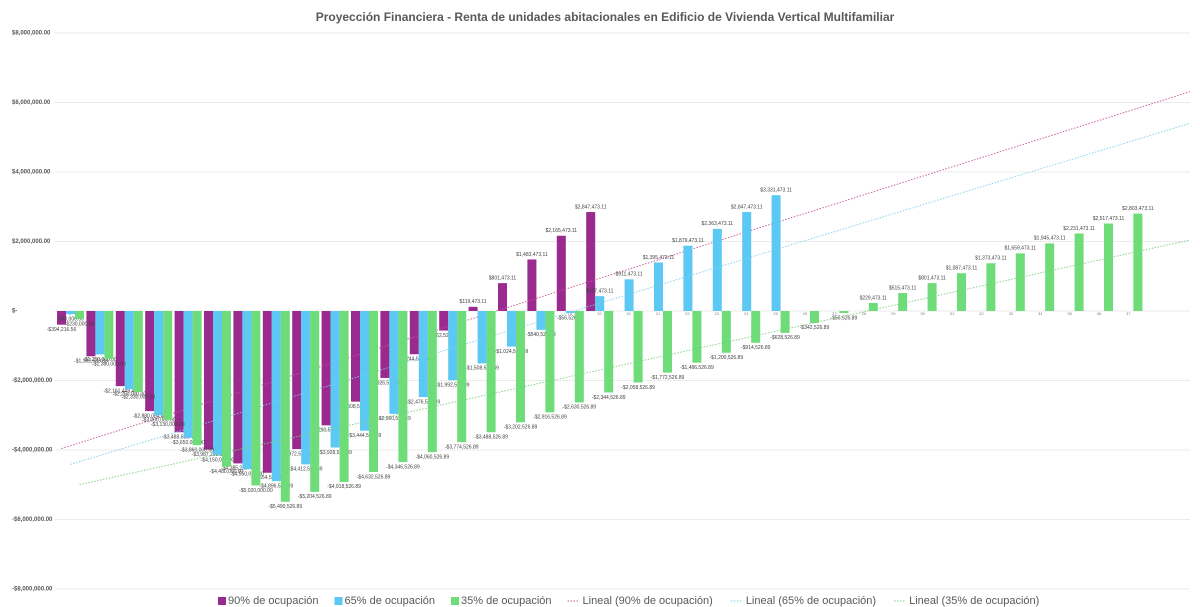 This screenshot has width=1200, height=607. Describe the element at coordinates (31, 34) in the screenshot. I see `y-tick-label: $8,000,000.00` at that location.